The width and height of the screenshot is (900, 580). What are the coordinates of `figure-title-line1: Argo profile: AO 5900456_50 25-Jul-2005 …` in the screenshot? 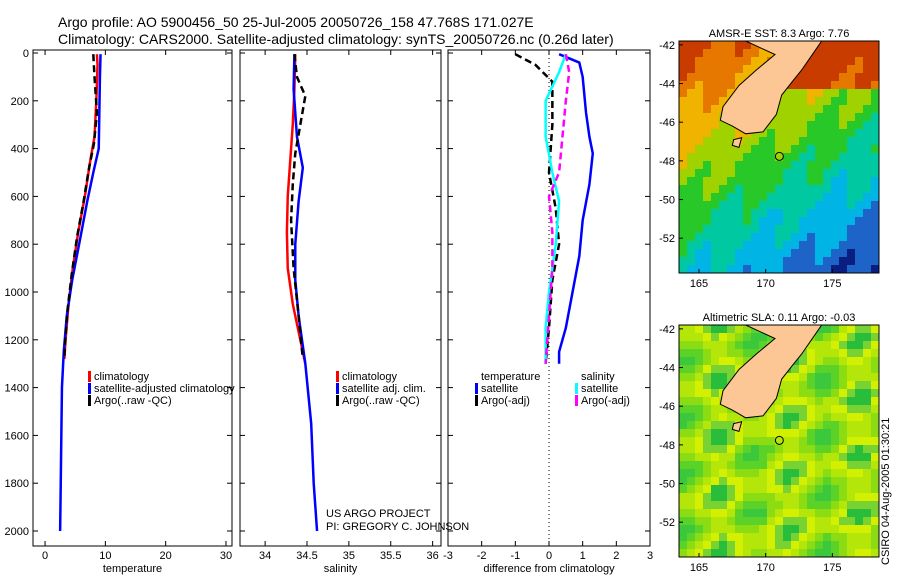 It's located at (296, 22).